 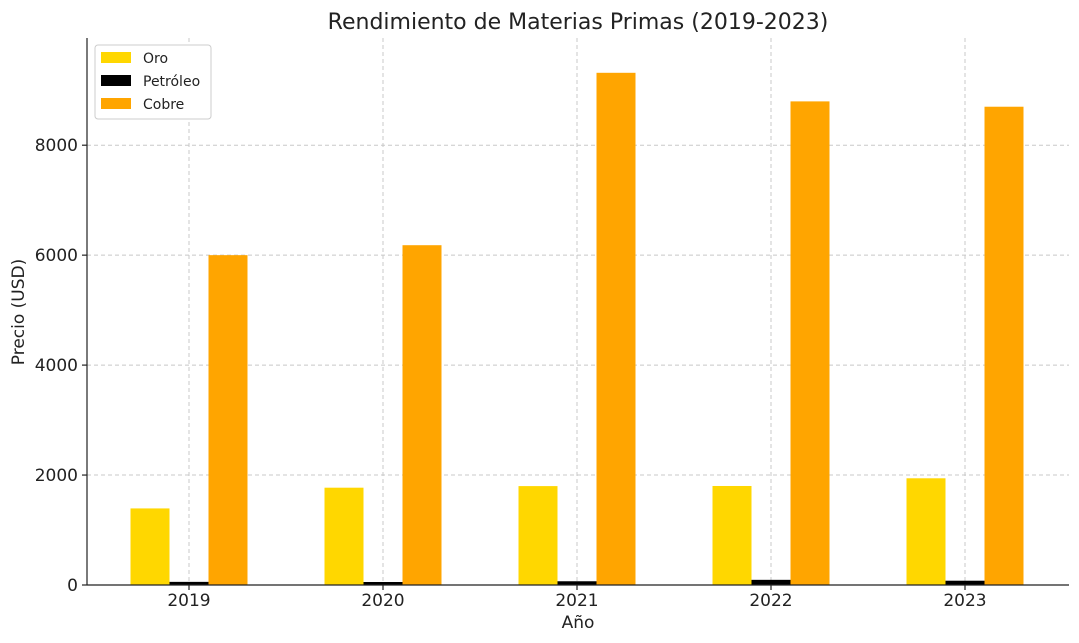 What do you see at coordinates (228, 420) in the screenshot?
I see `bar-cobre-2019` at bounding box center [228, 420].